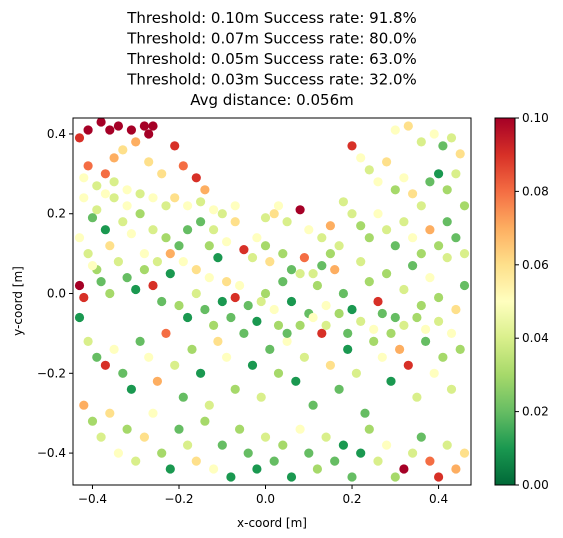 The height and width of the screenshot is (538, 563). What do you see at coordinates (535, 265) in the screenshot?
I see `colorbar-tick-label: 0.06` at bounding box center [535, 265].